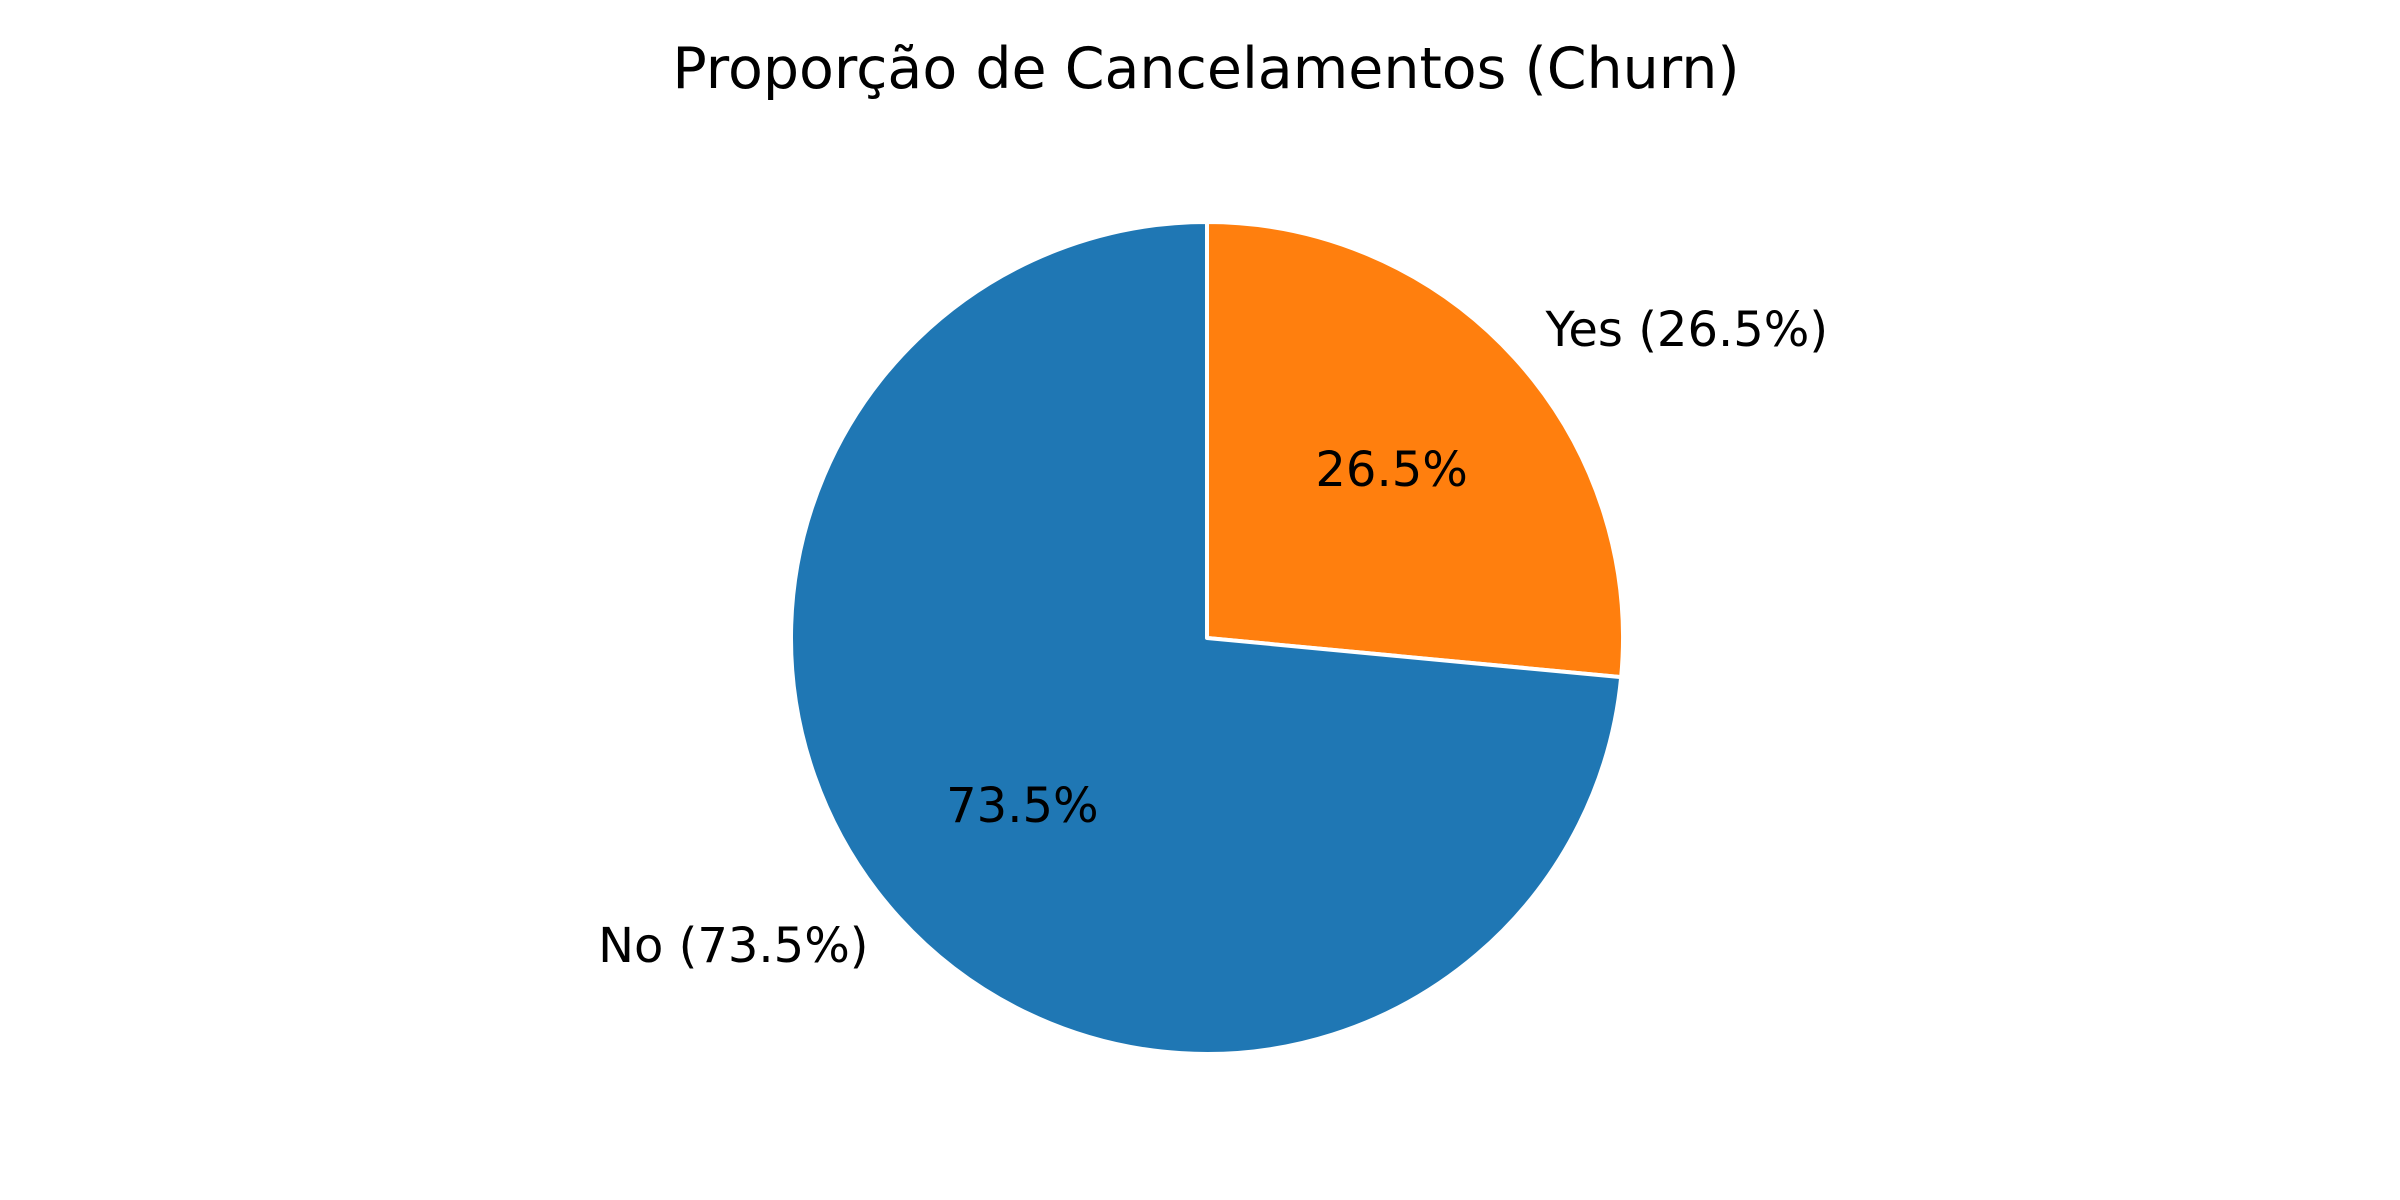  I want to click on pie-slice-label-no: No (73.5%), so click(733, 946).